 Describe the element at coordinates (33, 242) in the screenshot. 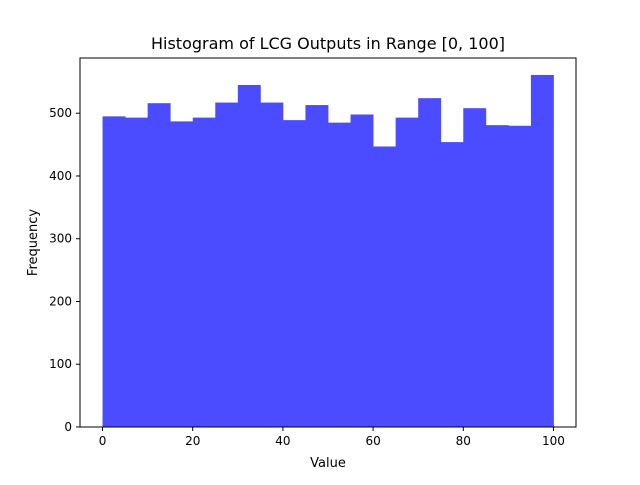

I see `y-axis-label: Frequency` at that location.